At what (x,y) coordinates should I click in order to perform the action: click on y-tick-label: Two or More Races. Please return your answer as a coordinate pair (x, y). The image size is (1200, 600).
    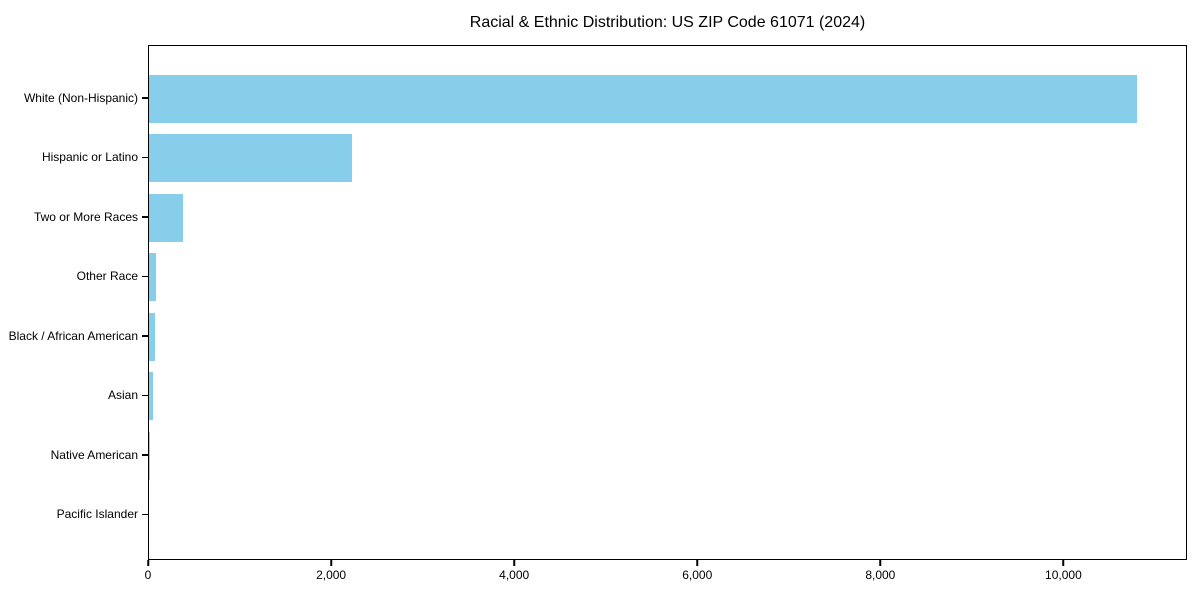
    Looking at the image, I should click on (85, 216).